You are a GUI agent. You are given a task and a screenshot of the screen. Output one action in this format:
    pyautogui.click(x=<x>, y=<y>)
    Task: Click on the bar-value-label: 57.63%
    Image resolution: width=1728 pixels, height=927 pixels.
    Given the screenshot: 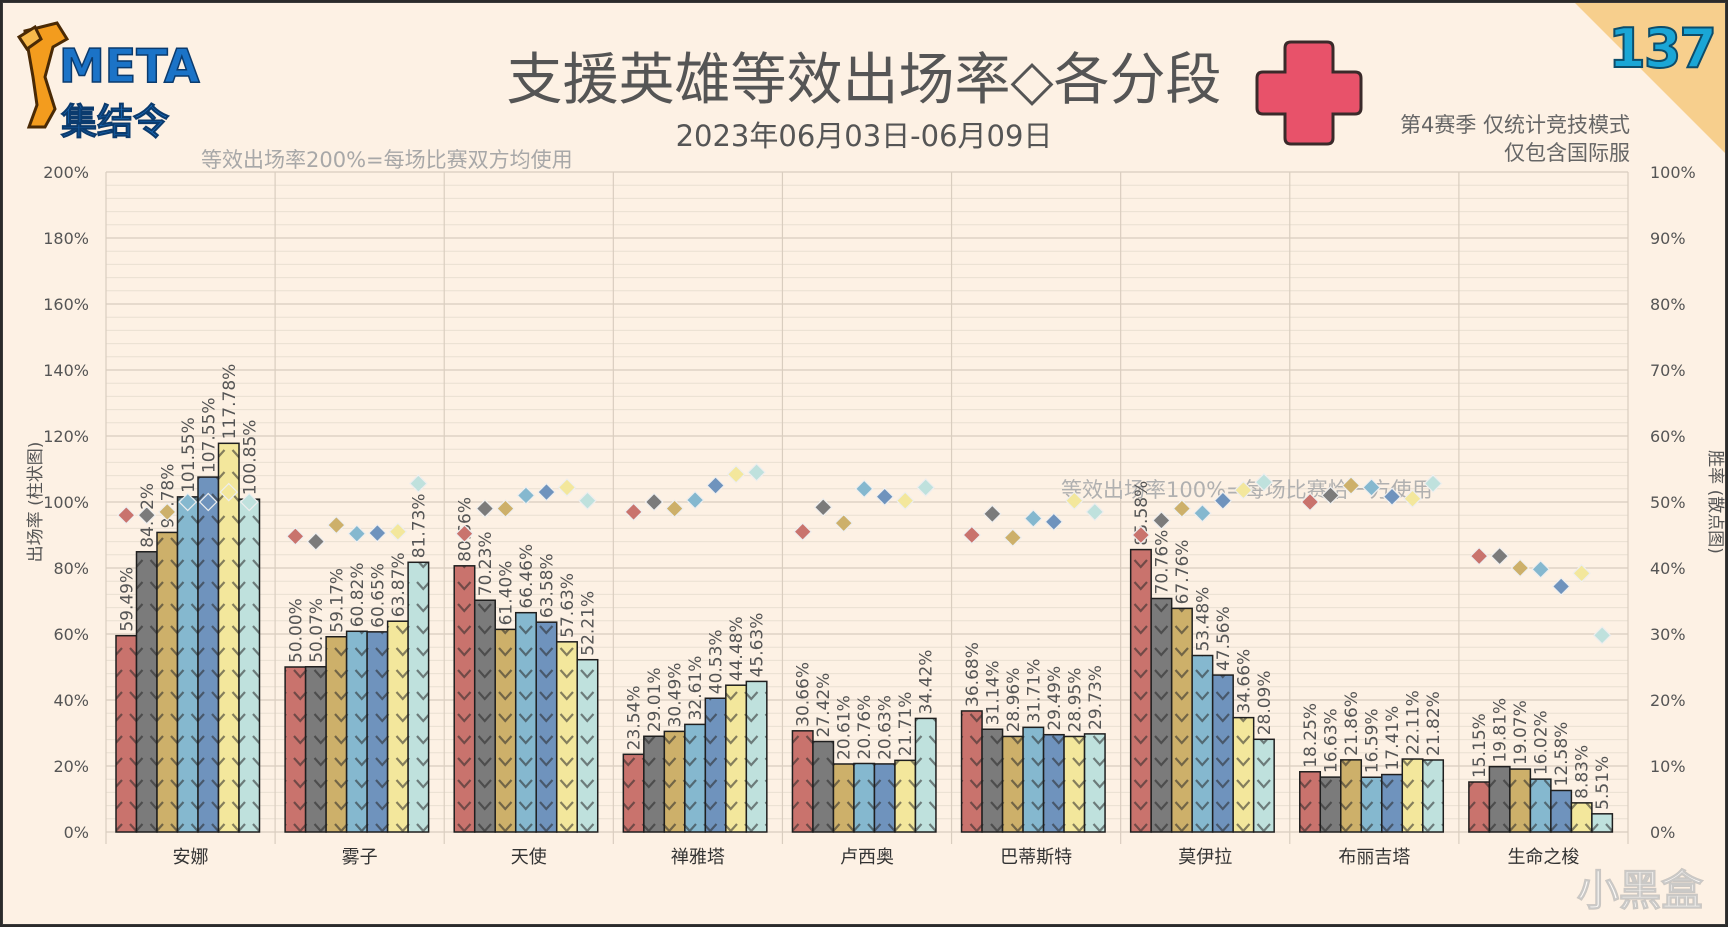 What is the action you would take?
    pyautogui.click(x=568, y=605)
    